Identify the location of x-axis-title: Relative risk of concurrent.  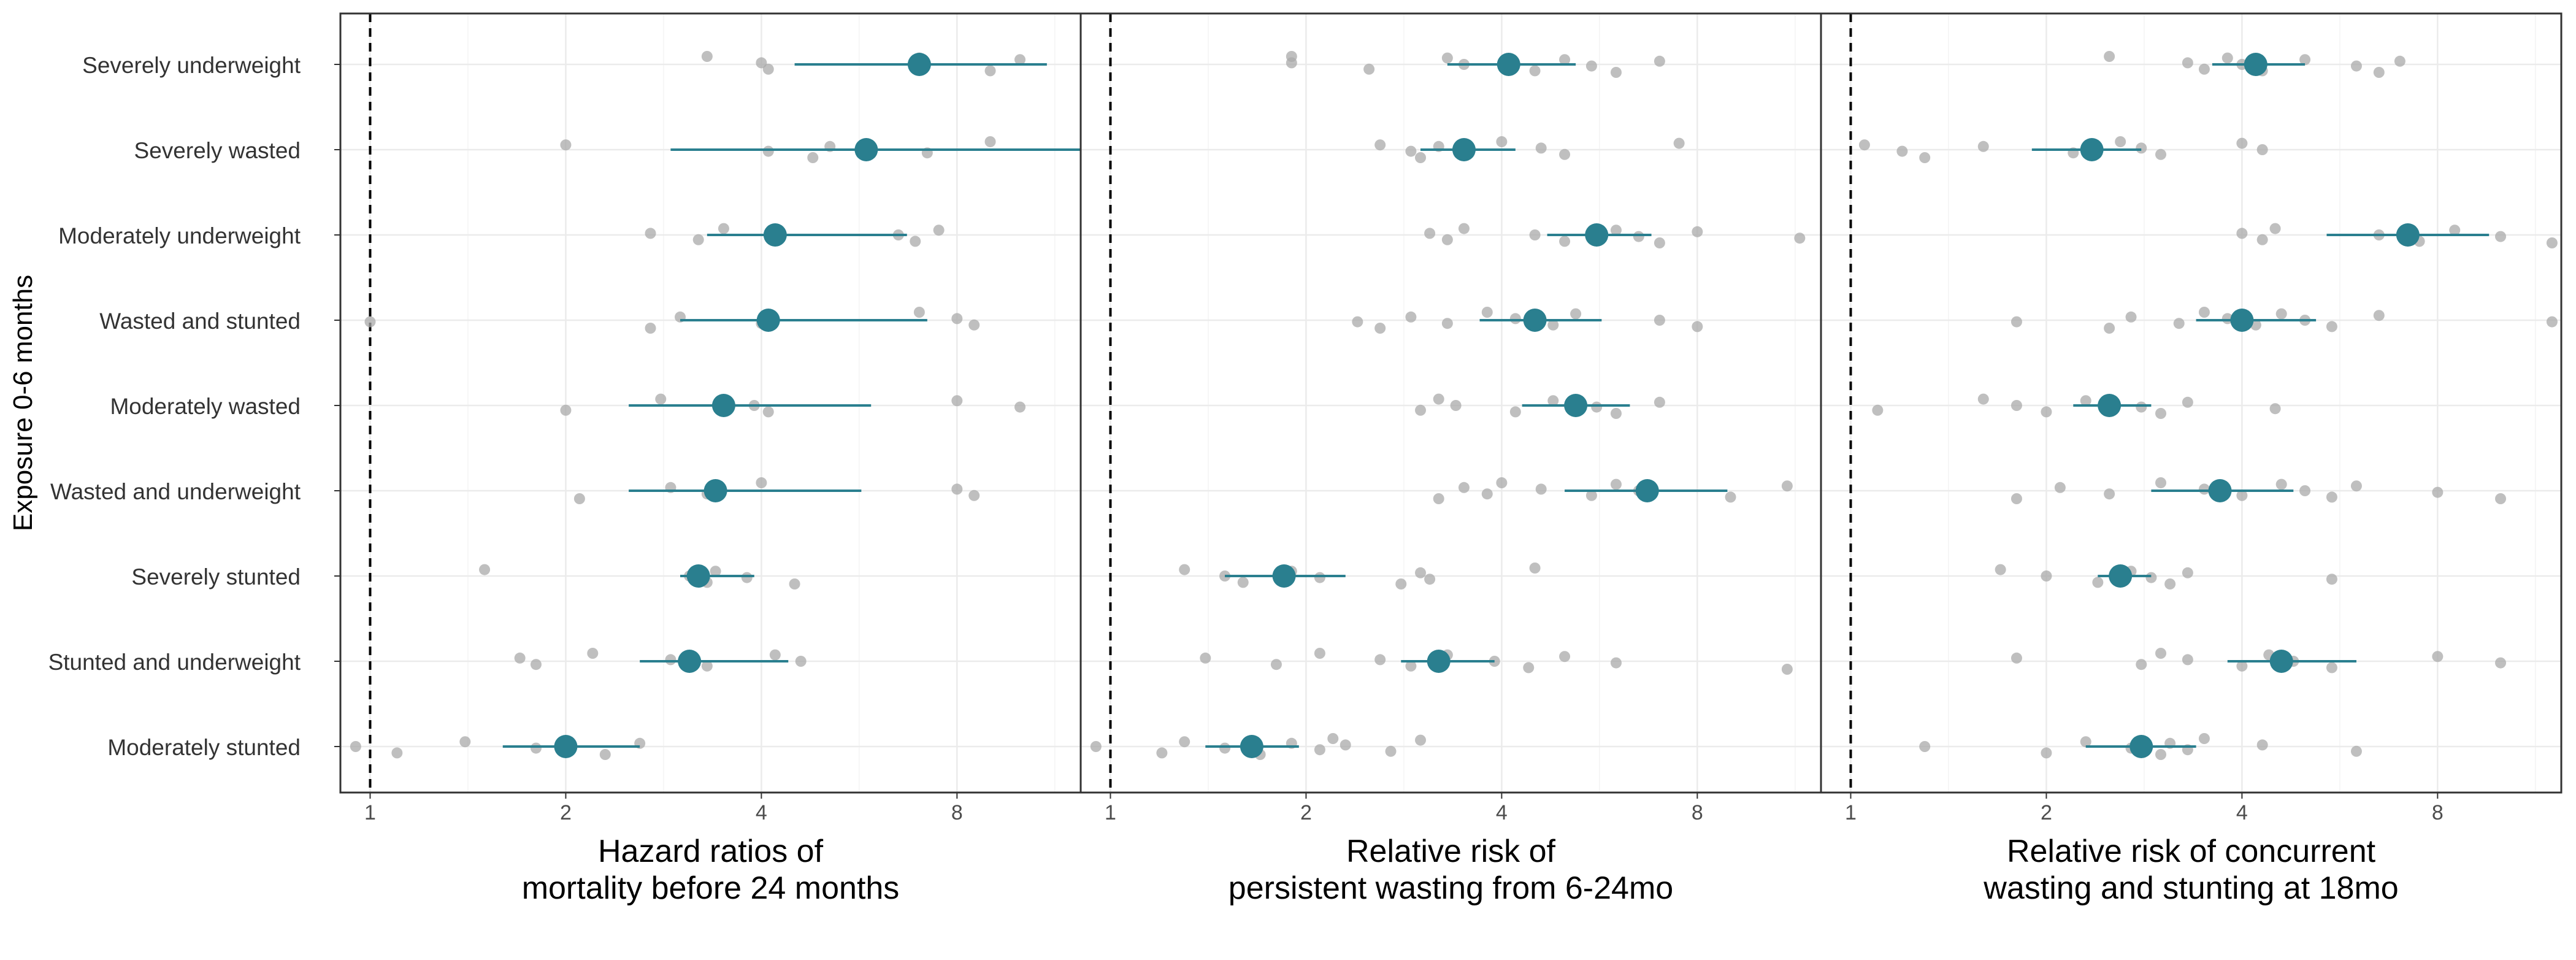
(2191, 851).